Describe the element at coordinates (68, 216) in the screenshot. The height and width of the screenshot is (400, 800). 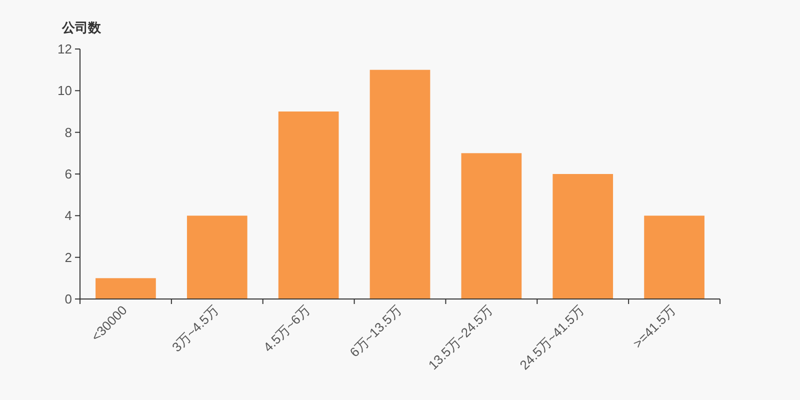
I see `y-tick-label: 4` at that location.